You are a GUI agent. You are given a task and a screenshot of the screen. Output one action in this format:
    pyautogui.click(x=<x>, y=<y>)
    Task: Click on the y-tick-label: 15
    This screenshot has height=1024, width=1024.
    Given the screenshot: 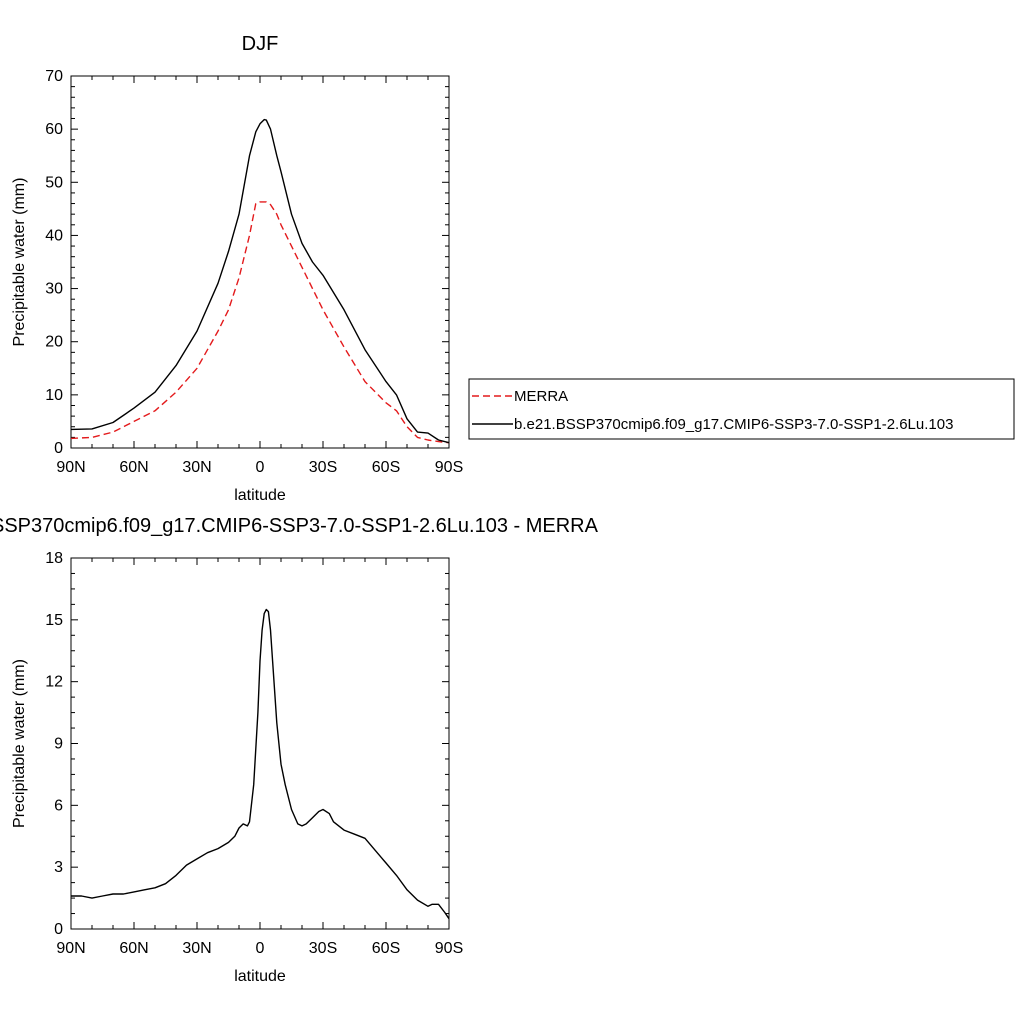 What is the action you would take?
    pyautogui.click(x=54, y=620)
    